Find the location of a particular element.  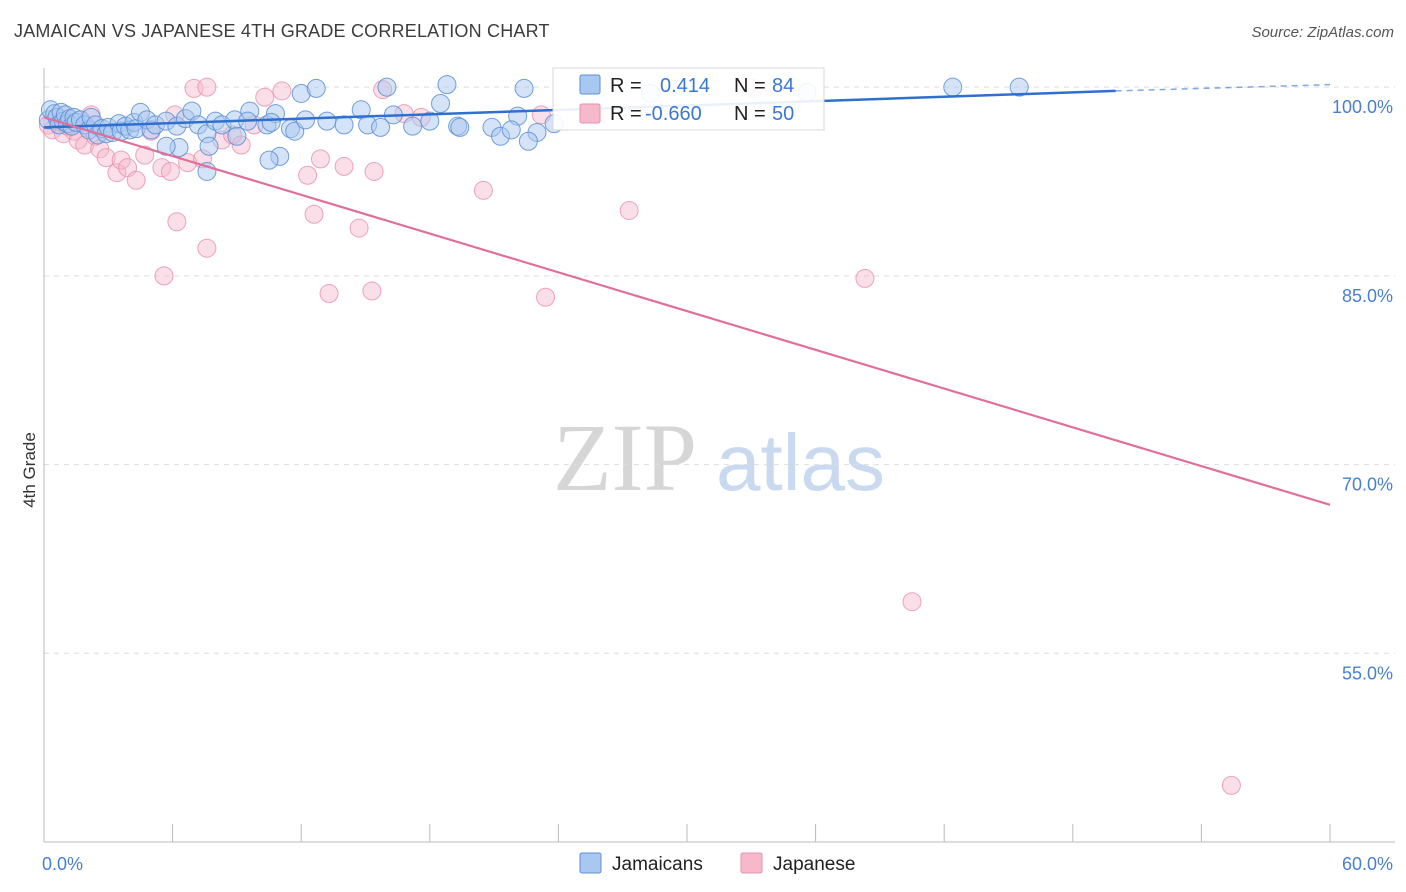

watermark-atlas: atlas is located at coordinates (800, 462).